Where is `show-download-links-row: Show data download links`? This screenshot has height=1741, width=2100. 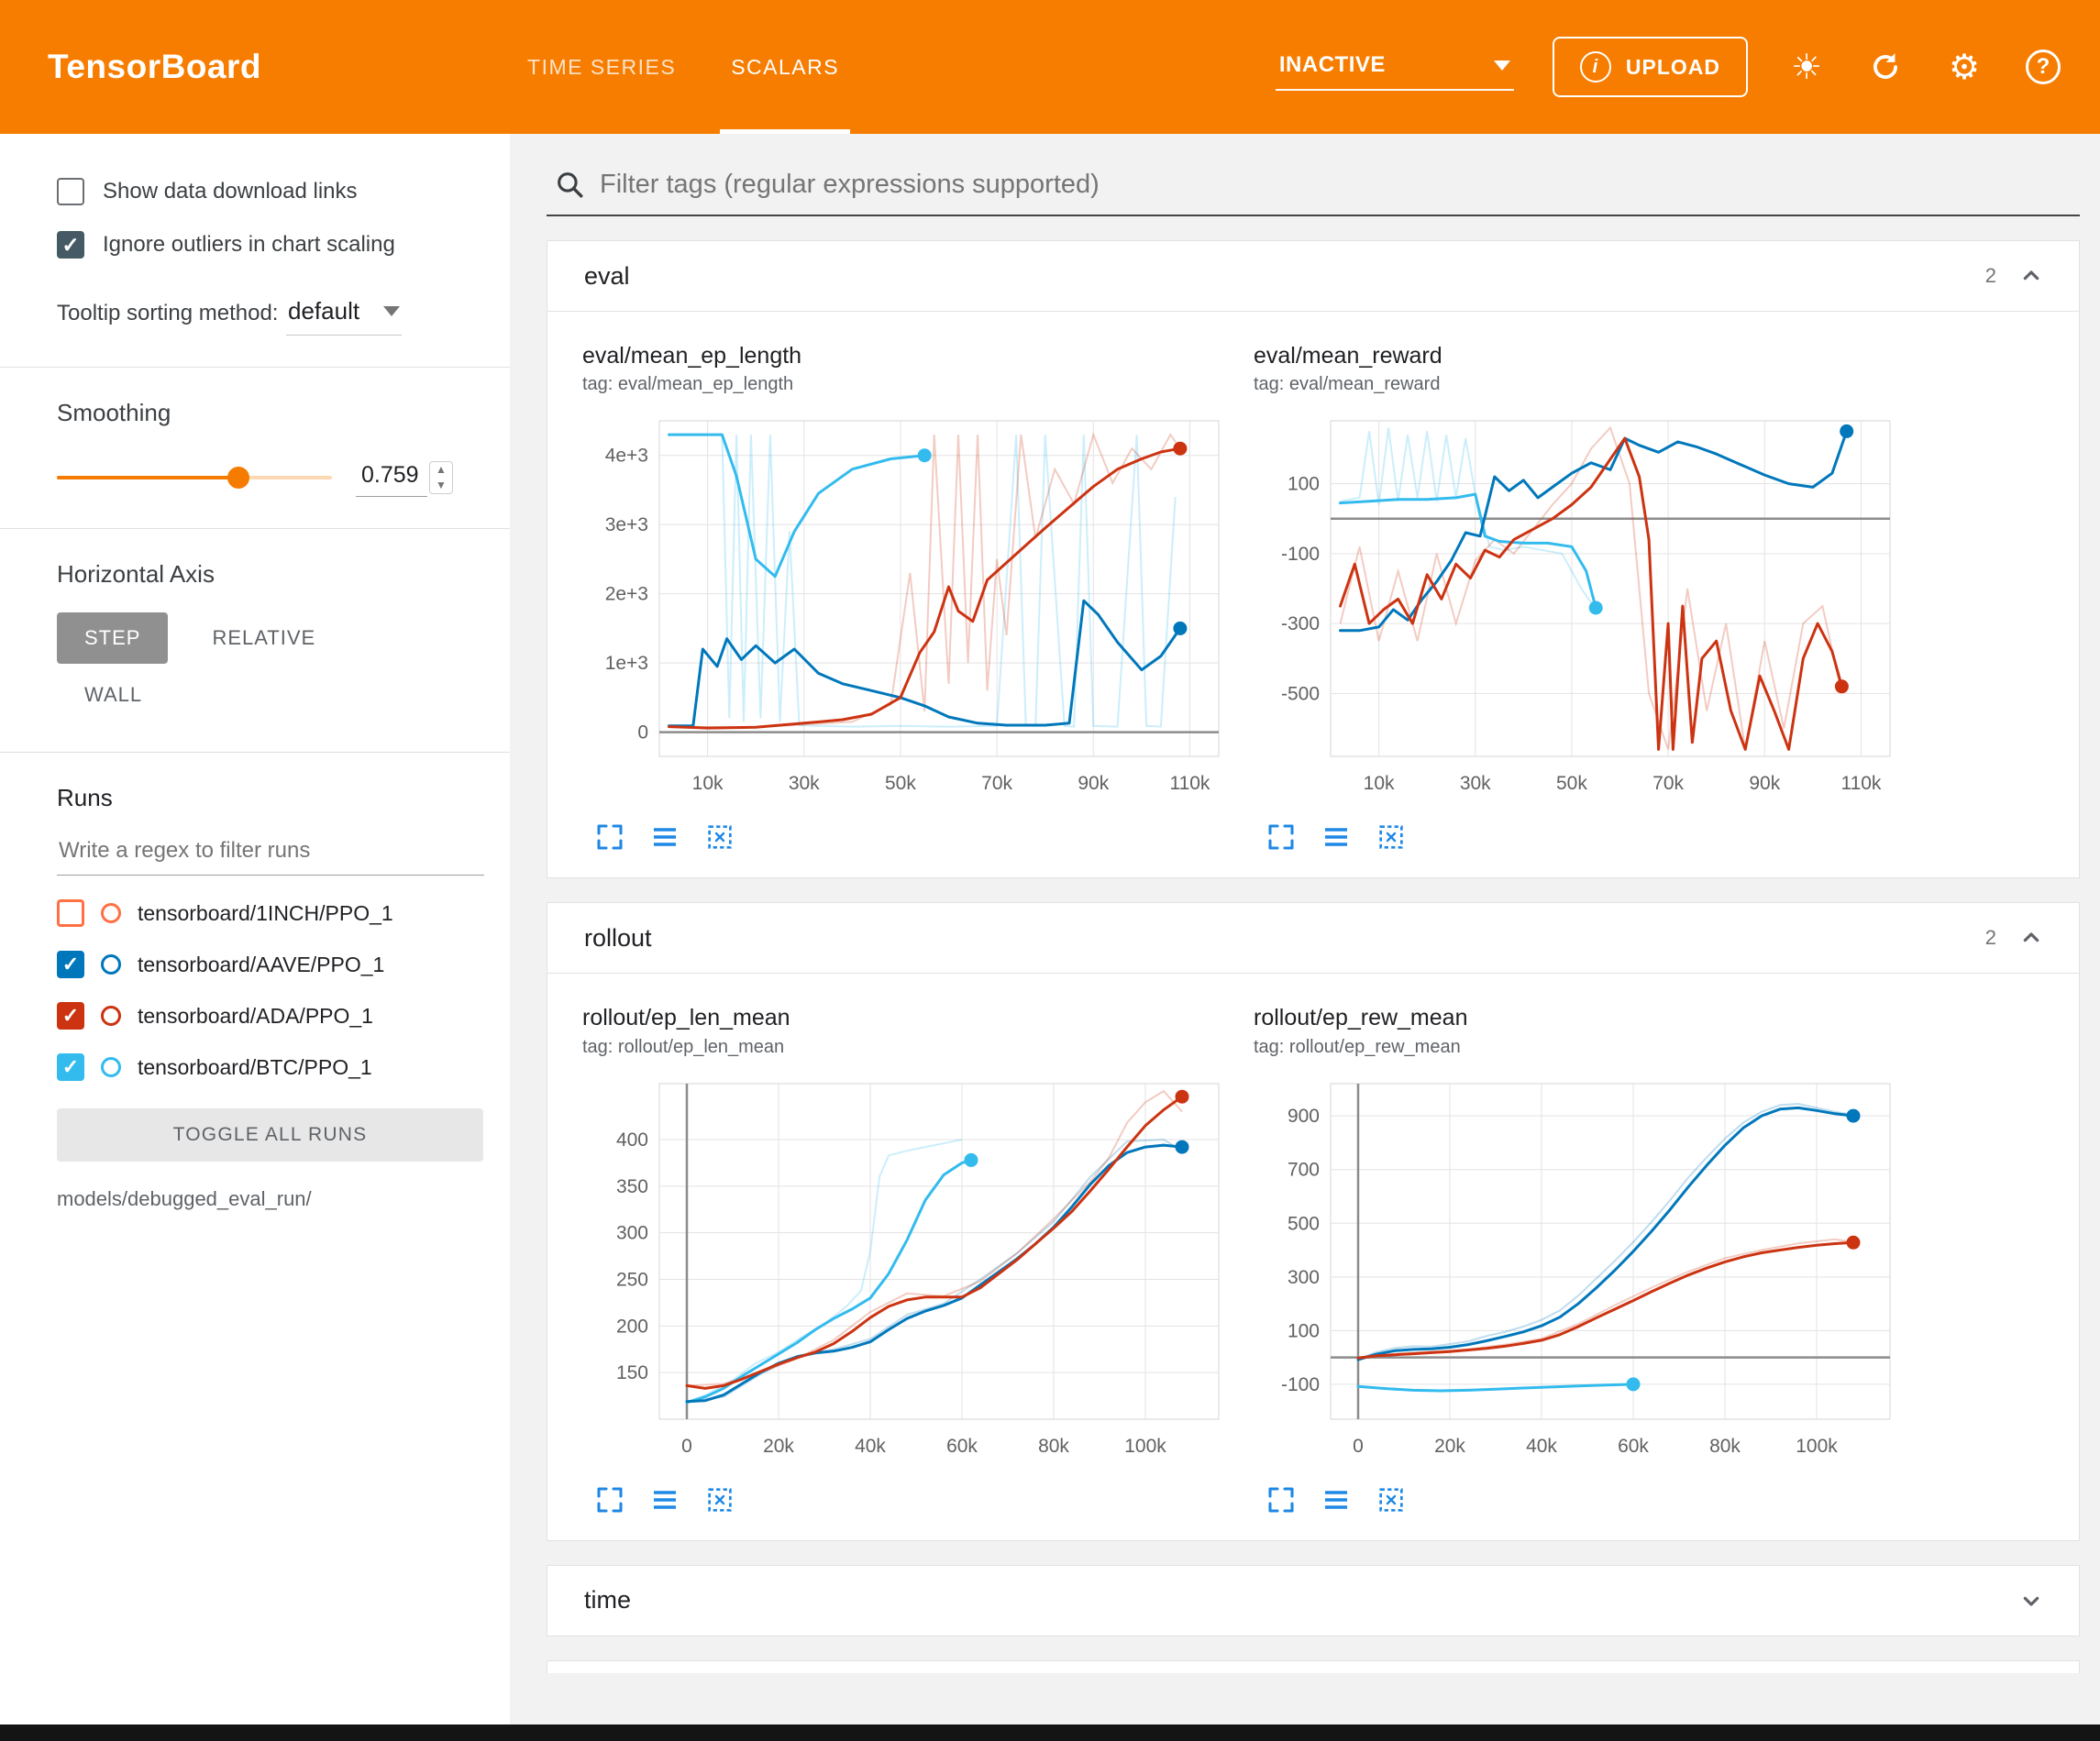 show-download-links-row: Show data download links is located at coordinates (270, 192).